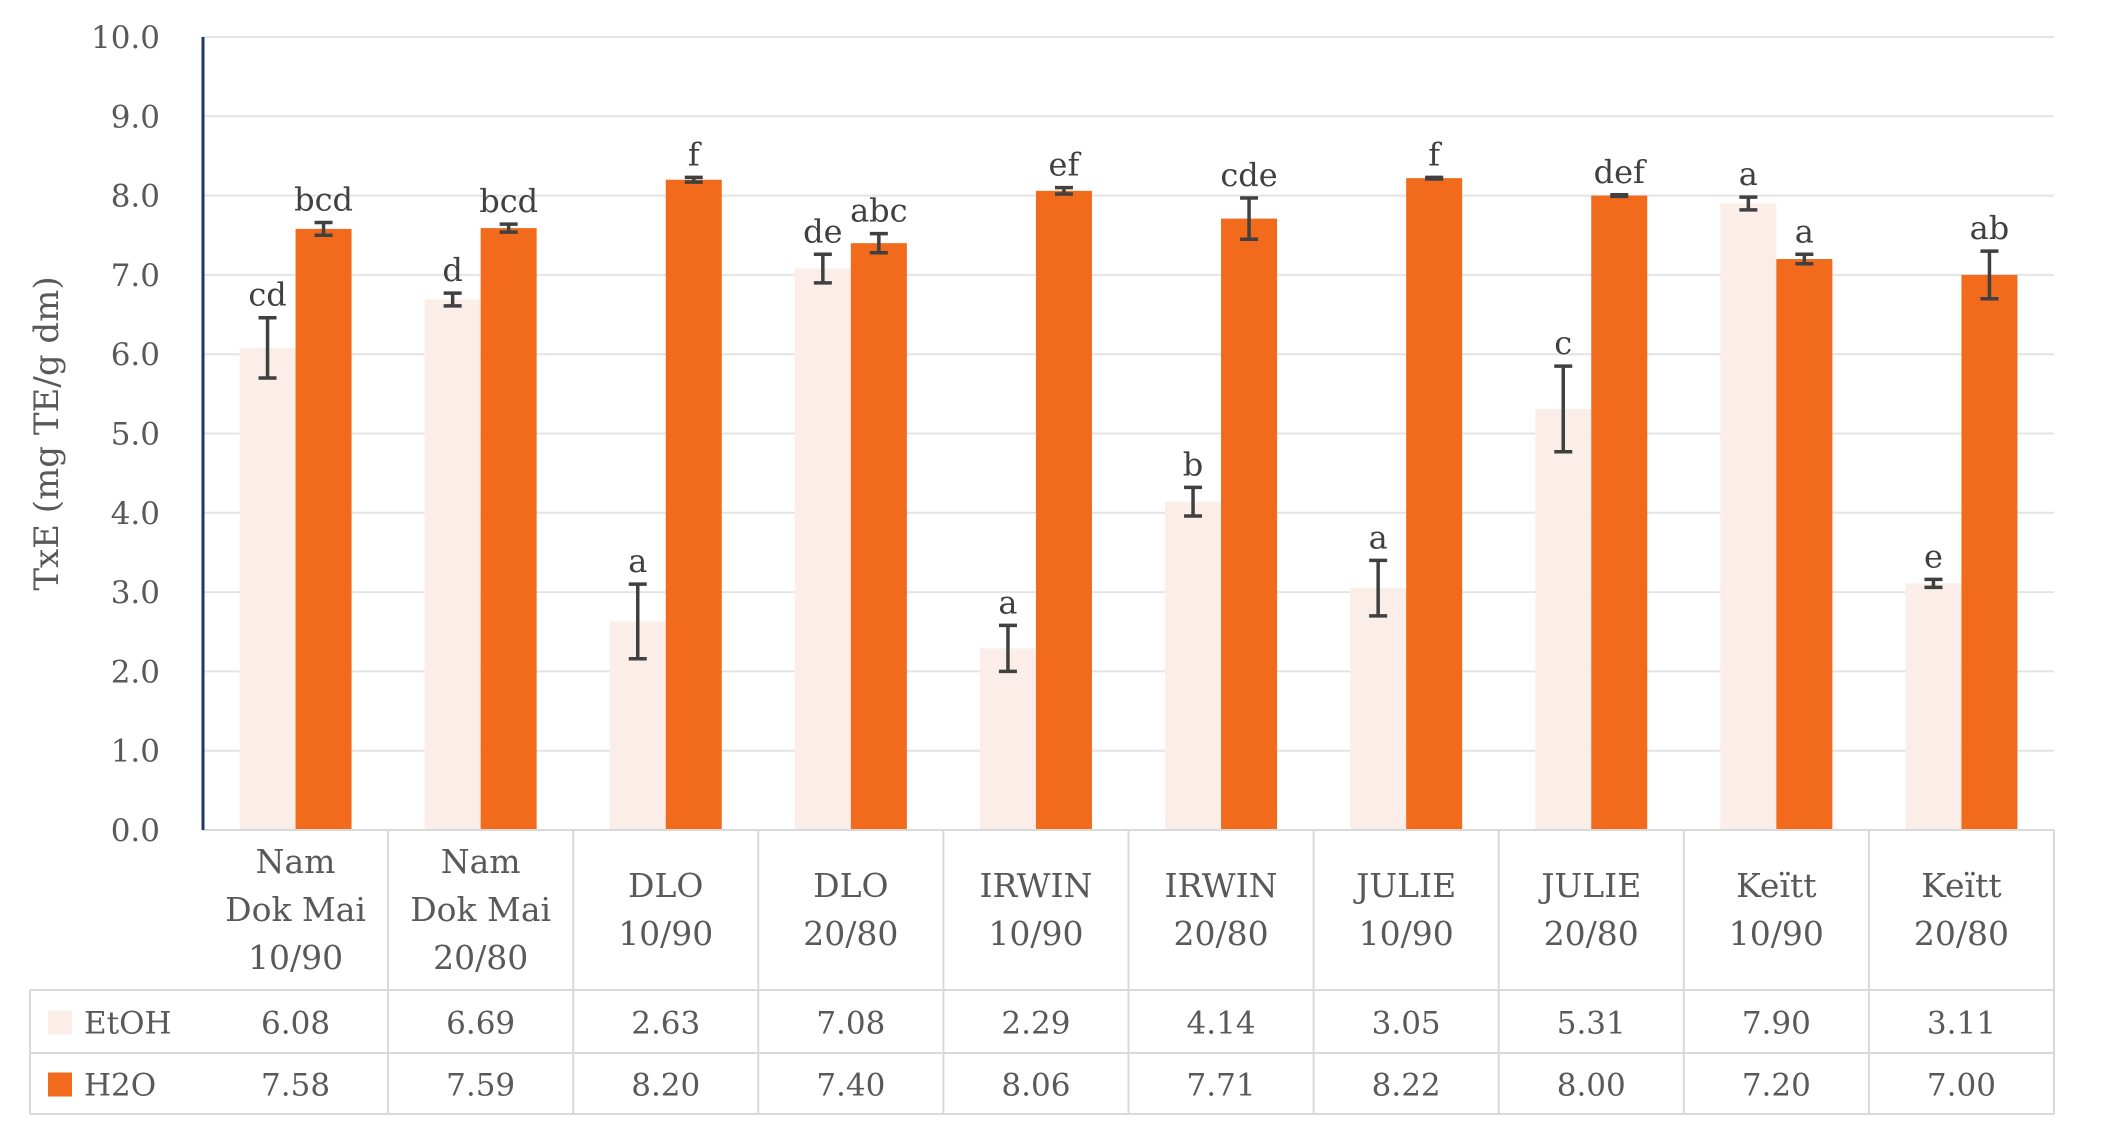  Describe the element at coordinates (1776, 1086) in the screenshot. I see `table-value: 7.20` at that location.